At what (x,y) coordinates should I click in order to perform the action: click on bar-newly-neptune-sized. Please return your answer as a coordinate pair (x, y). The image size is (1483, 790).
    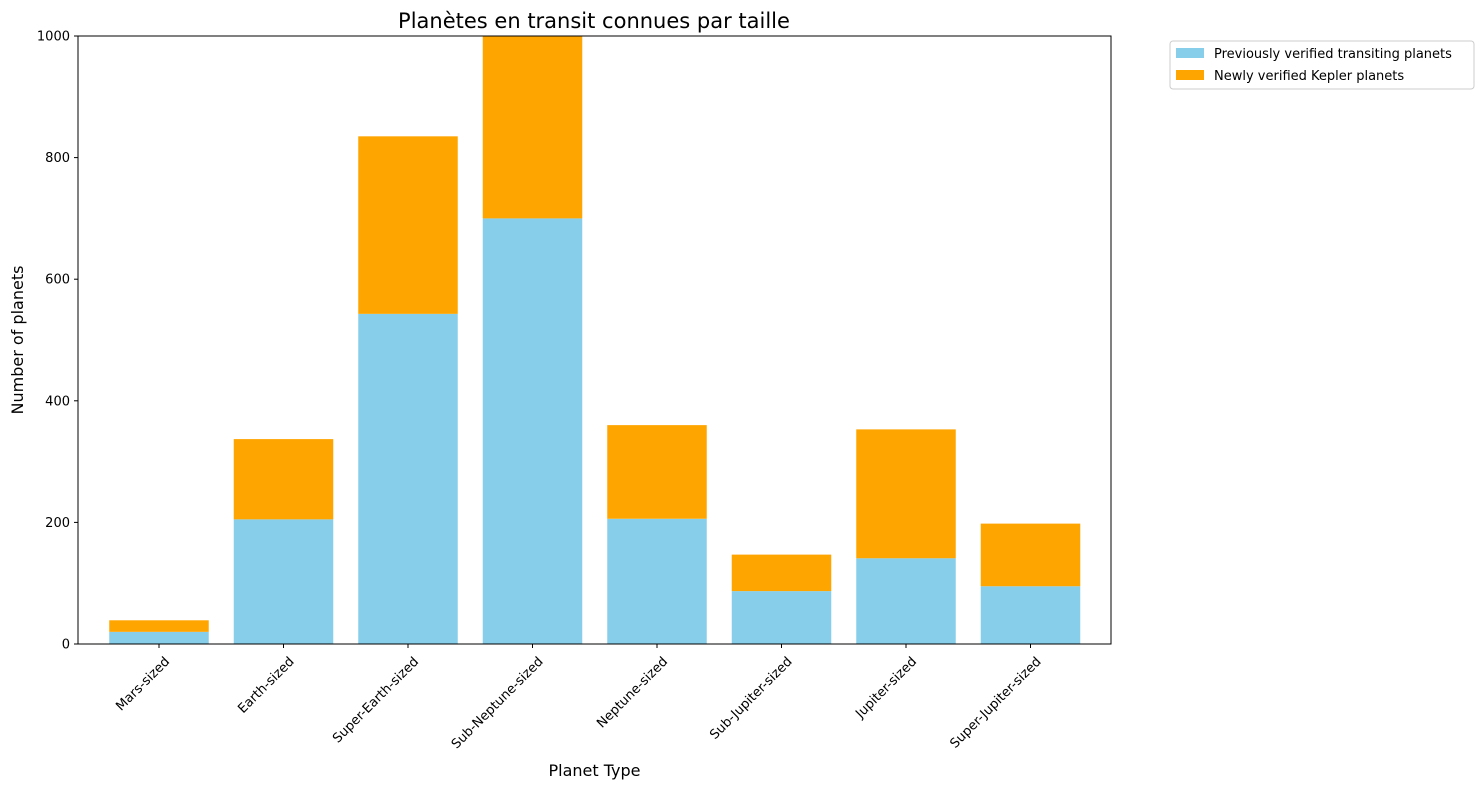
    Looking at the image, I should click on (657, 472).